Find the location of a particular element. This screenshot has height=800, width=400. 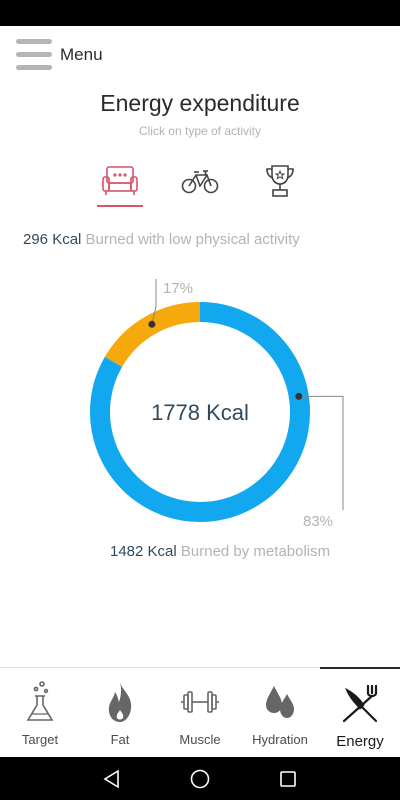

activity-desc: Burned with low physical activity is located at coordinates (192, 239).